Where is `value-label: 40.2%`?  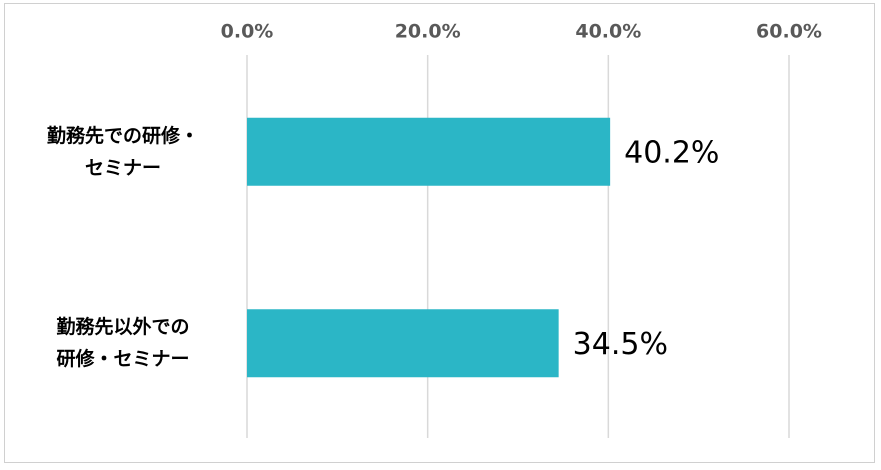
value-label: 40.2% is located at coordinates (671, 152).